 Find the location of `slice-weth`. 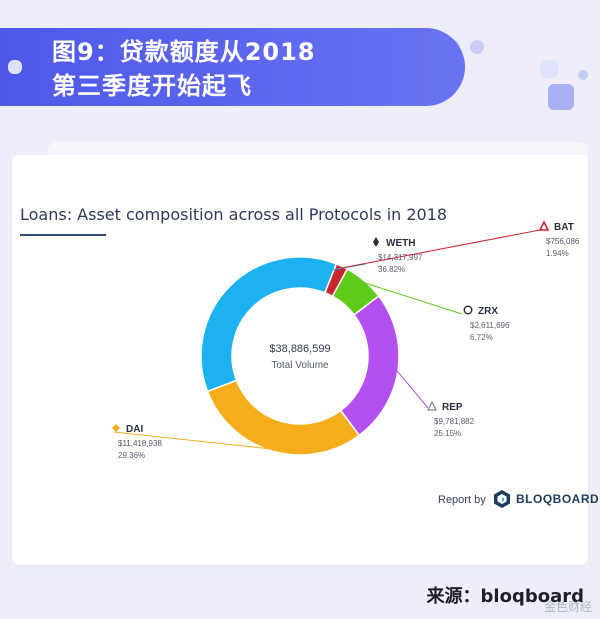

slice-weth is located at coordinates (269, 324).